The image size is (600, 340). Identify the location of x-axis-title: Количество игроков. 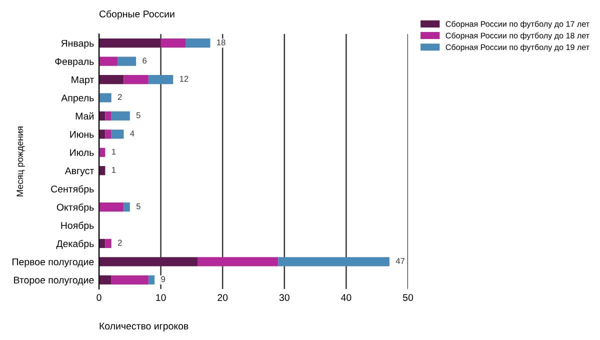
(144, 327).